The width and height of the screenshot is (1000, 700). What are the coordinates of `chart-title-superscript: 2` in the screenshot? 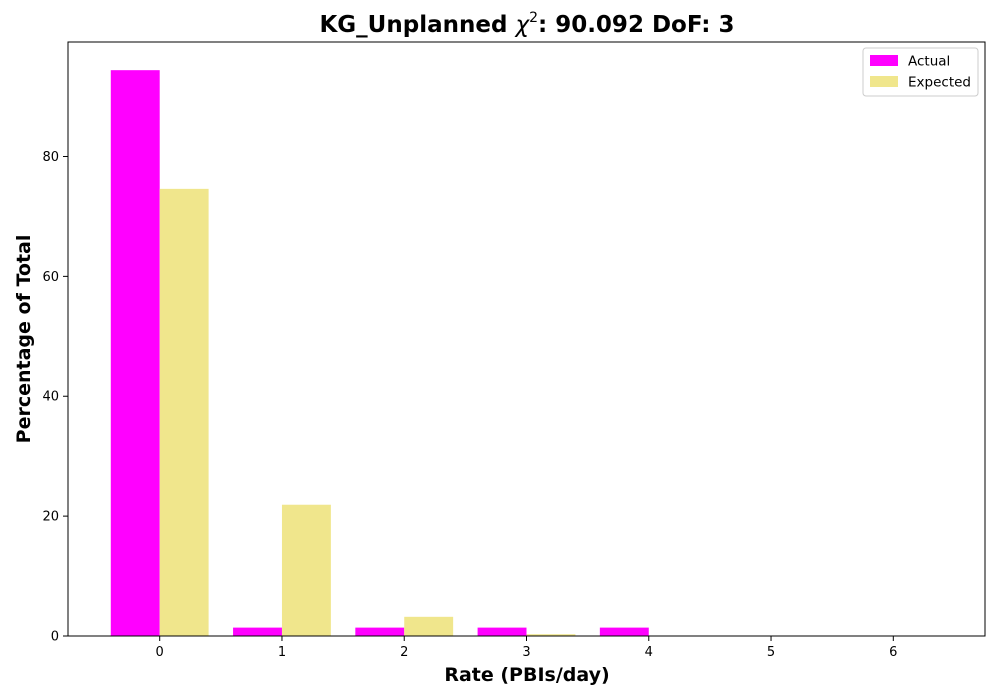 It's located at (533, 18).